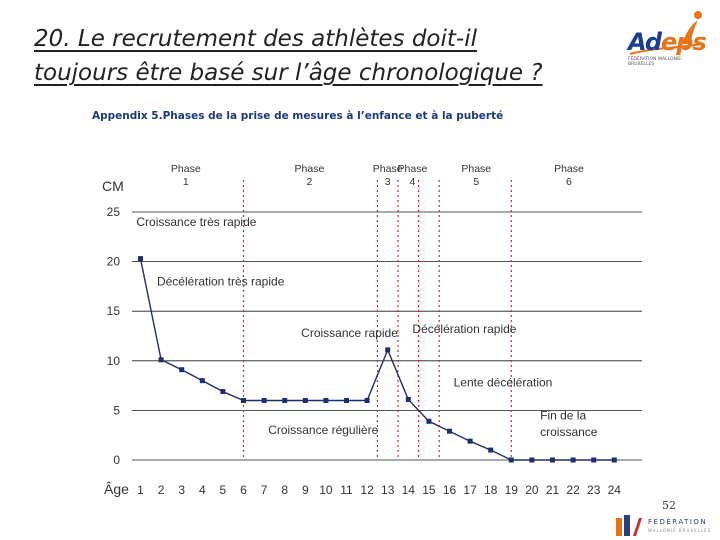  What do you see at coordinates (464, 329) in the screenshot?
I see `chart-annotation: Décélération rapide` at bounding box center [464, 329].